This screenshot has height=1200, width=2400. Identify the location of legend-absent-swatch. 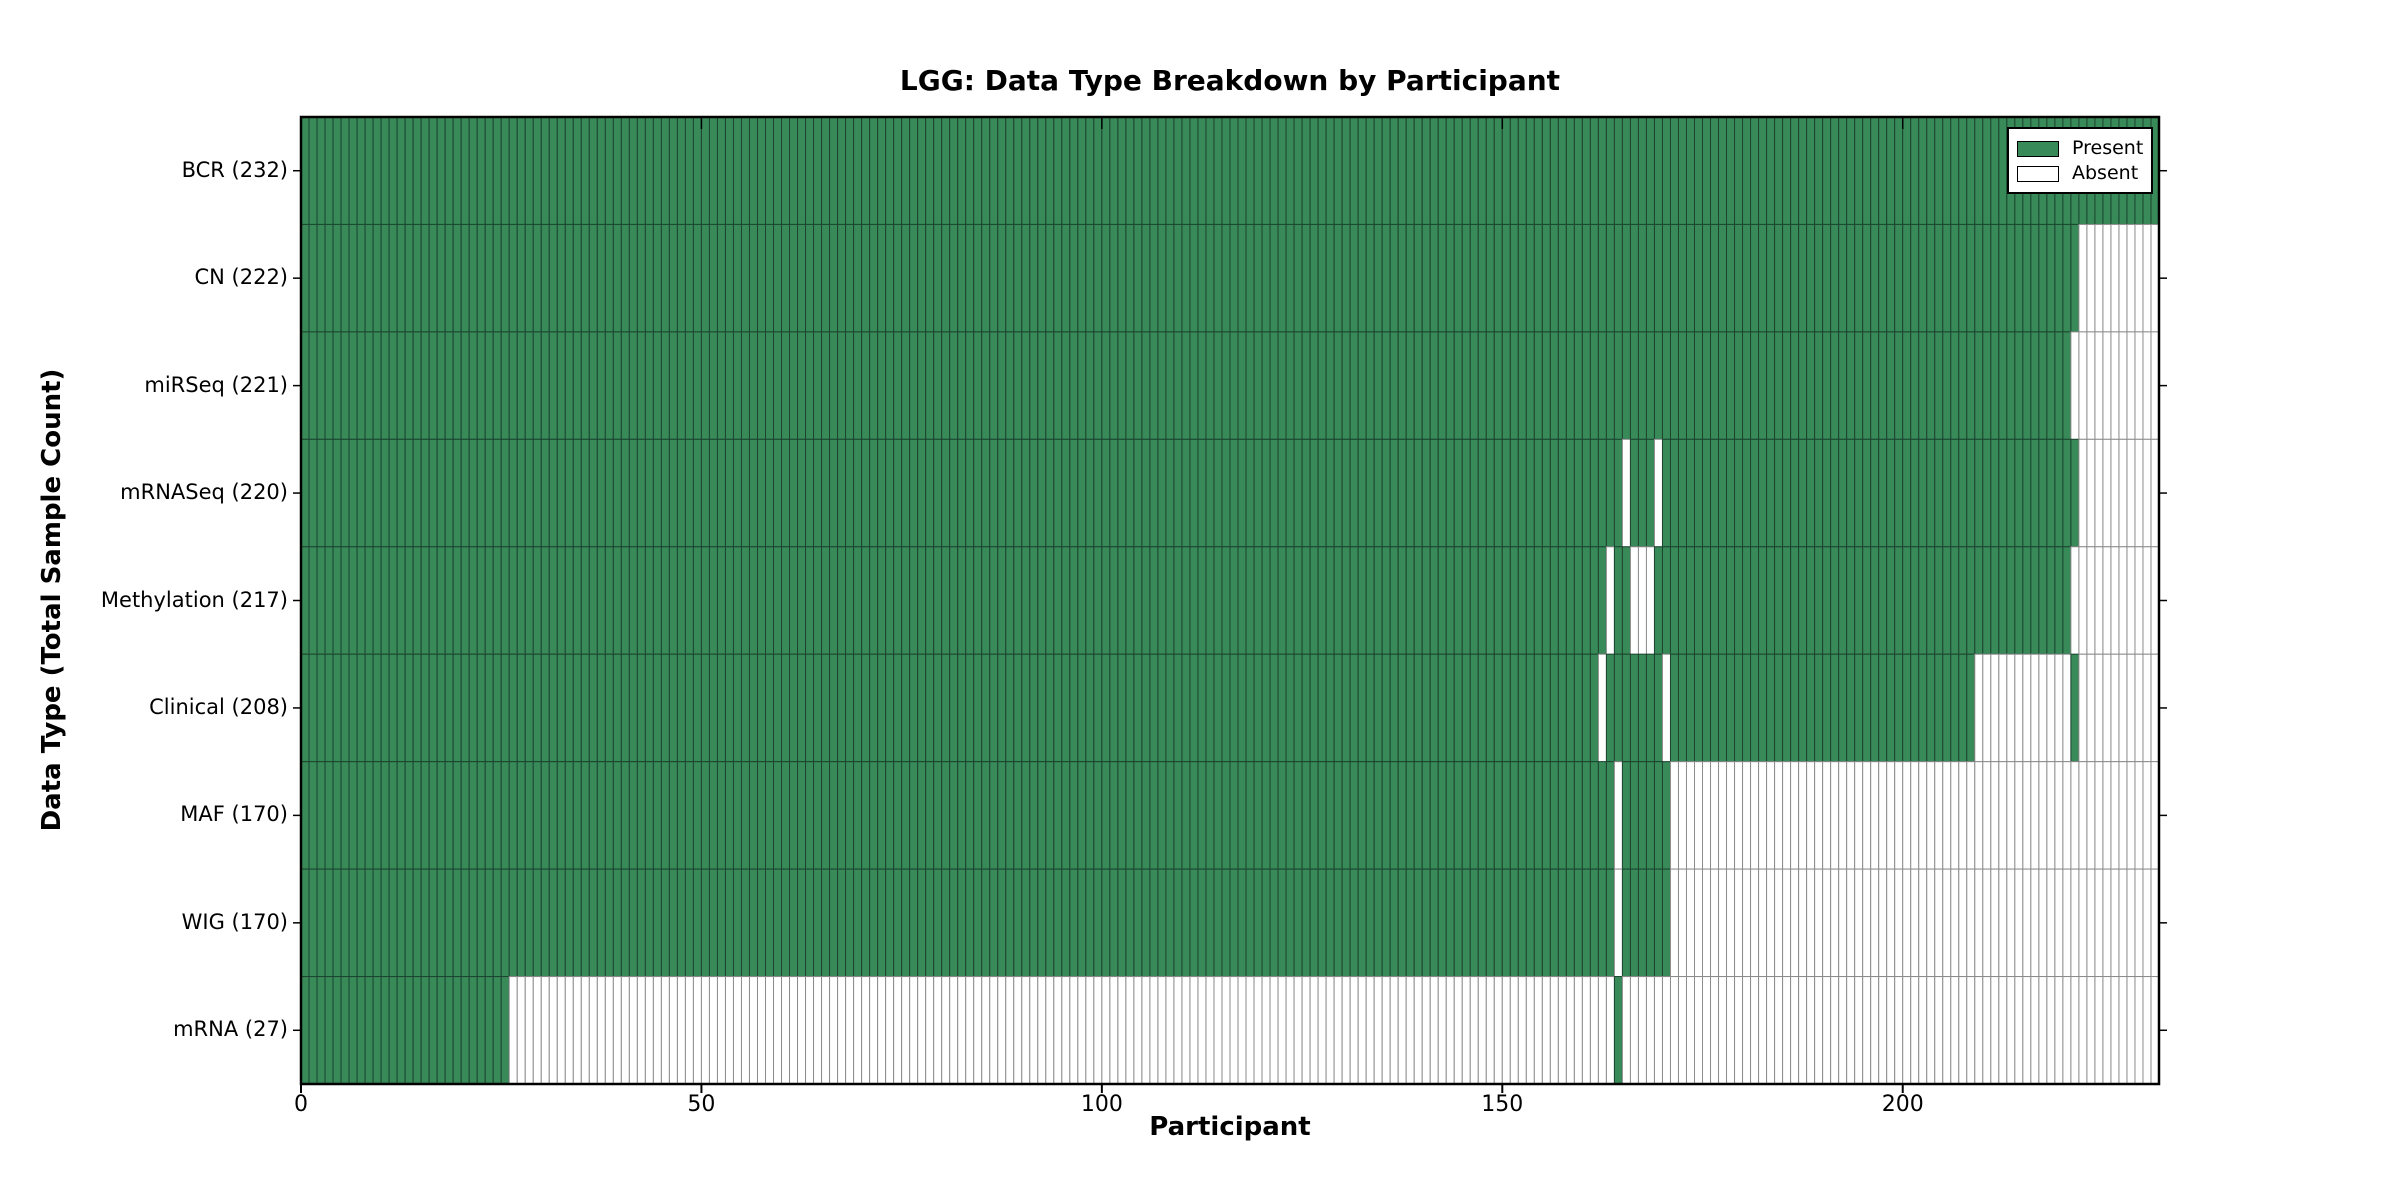
(2038, 173).